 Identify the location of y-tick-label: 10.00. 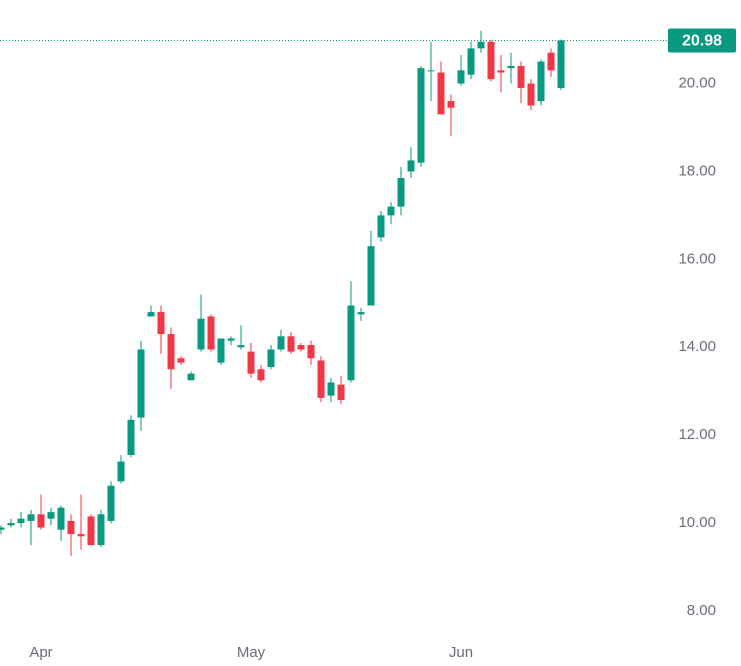
(697, 522).